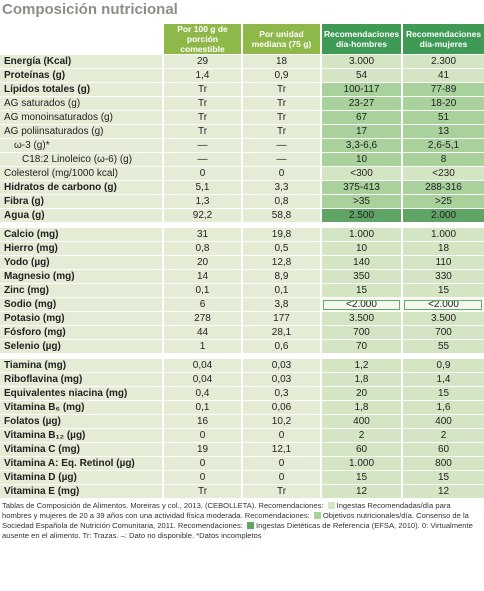 This screenshot has width=484, height=591. What do you see at coordinates (81, 215) in the screenshot?
I see `row-label: Agua (g)` at bounding box center [81, 215].